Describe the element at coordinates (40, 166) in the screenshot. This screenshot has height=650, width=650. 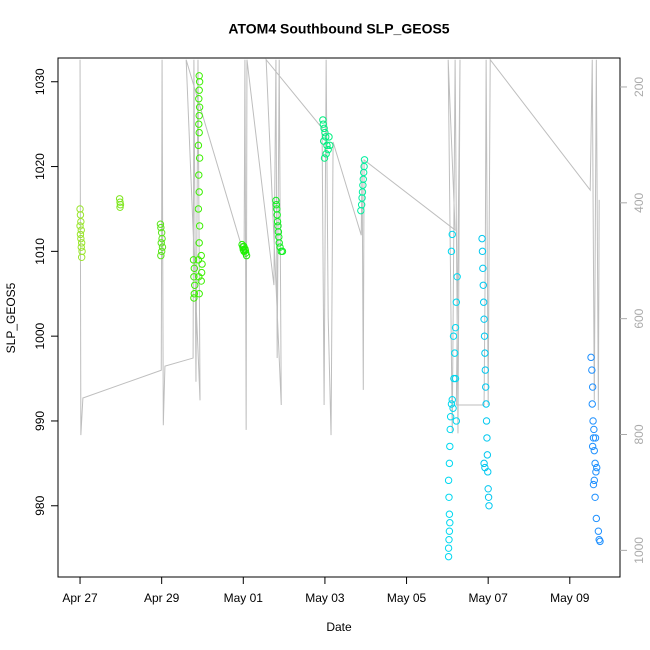
I see `y-tick-label: 1020` at that location.